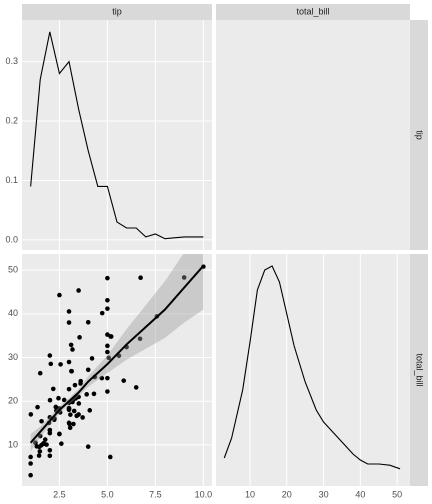 This screenshot has height=504, width=432. Describe the element at coordinates (13, 313) in the screenshot. I see `y-tick-label: 40` at that location.